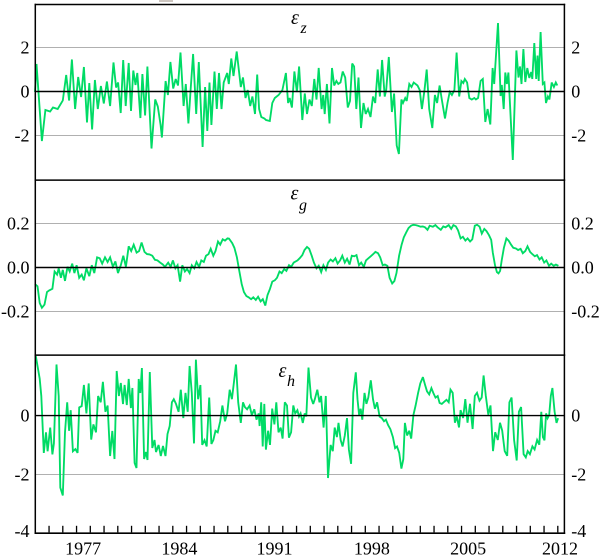 The height and width of the screenshot is (555, 600). I want to click on svg-text: h, so click(291, 381).